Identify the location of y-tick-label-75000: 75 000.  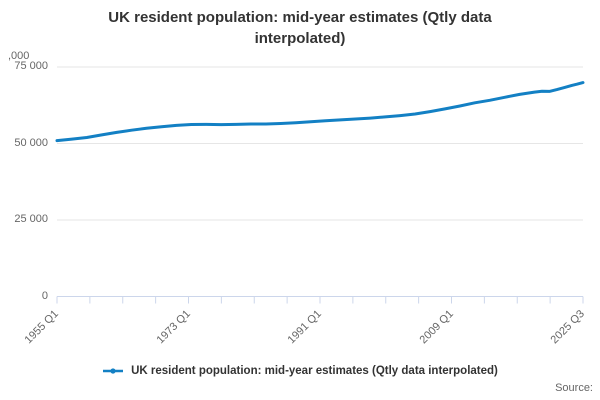
(31, 66).